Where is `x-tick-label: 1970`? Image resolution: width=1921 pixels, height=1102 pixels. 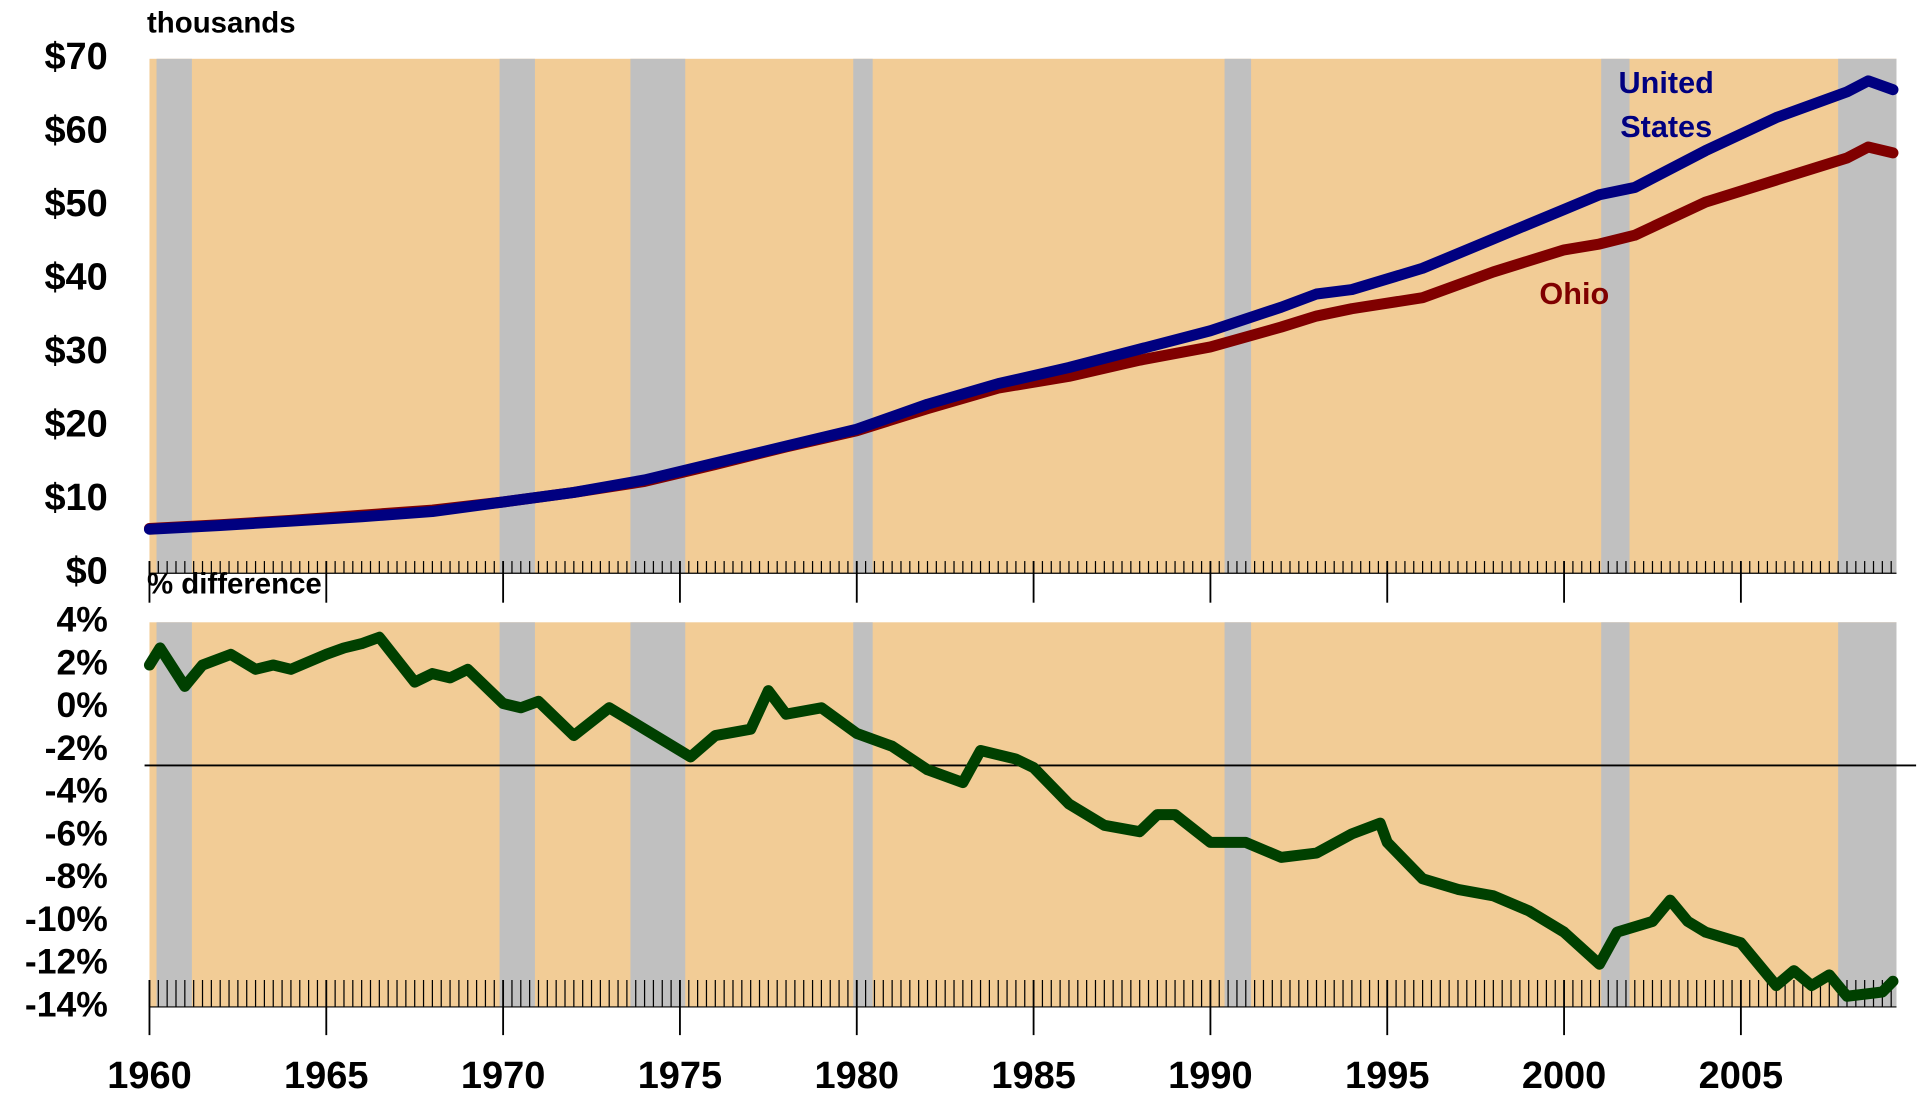
x-tick-label: 1970 is located at coordinates (503, 1076).